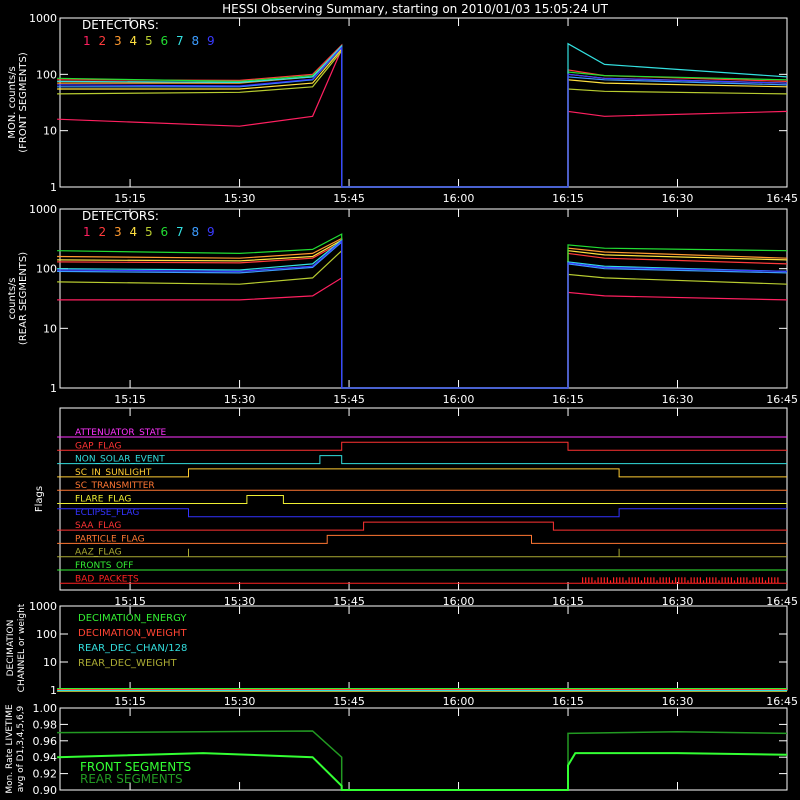 The height and width of the screenshot is (800, 800). Describe the element at coordinates (678, 198) in the screenshot. I see `front-x-tick-label: 16:30` at that location.